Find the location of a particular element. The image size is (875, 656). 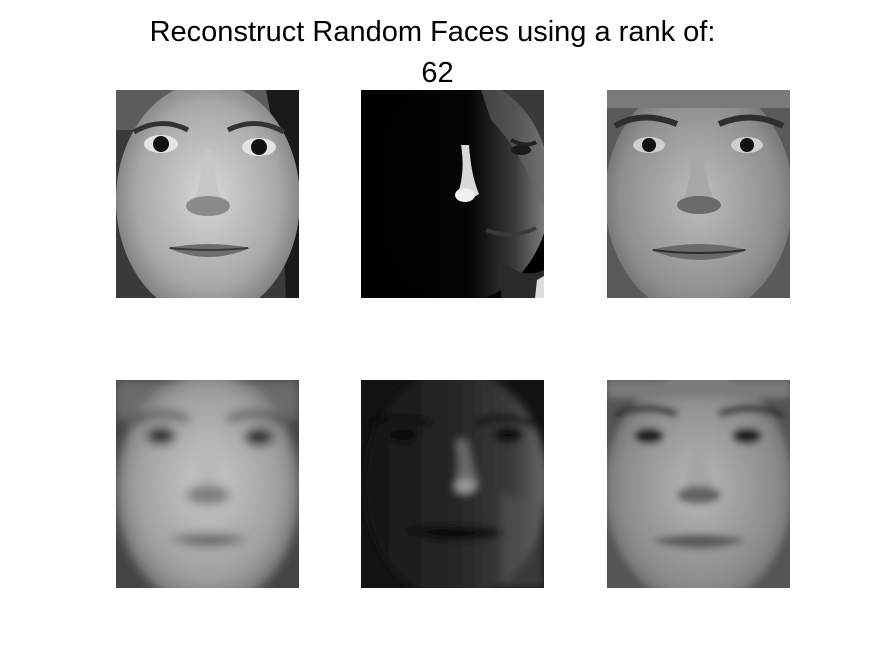

reconstructed-face-2-image is located at coordinates (452, 484).